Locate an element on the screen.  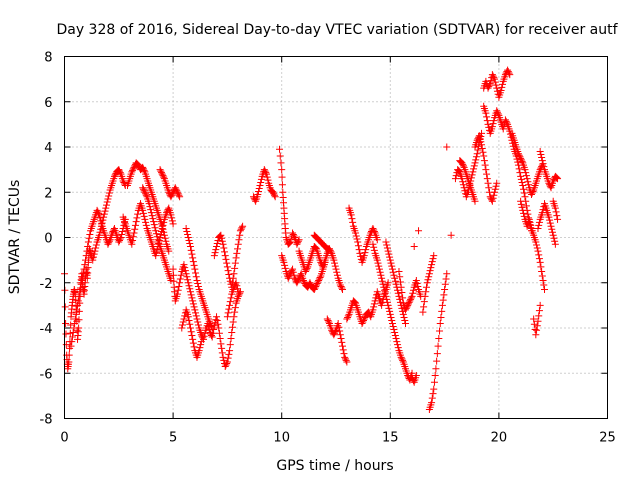
x-axis-label: GPS time / hours is located at coordinates (334, 466).